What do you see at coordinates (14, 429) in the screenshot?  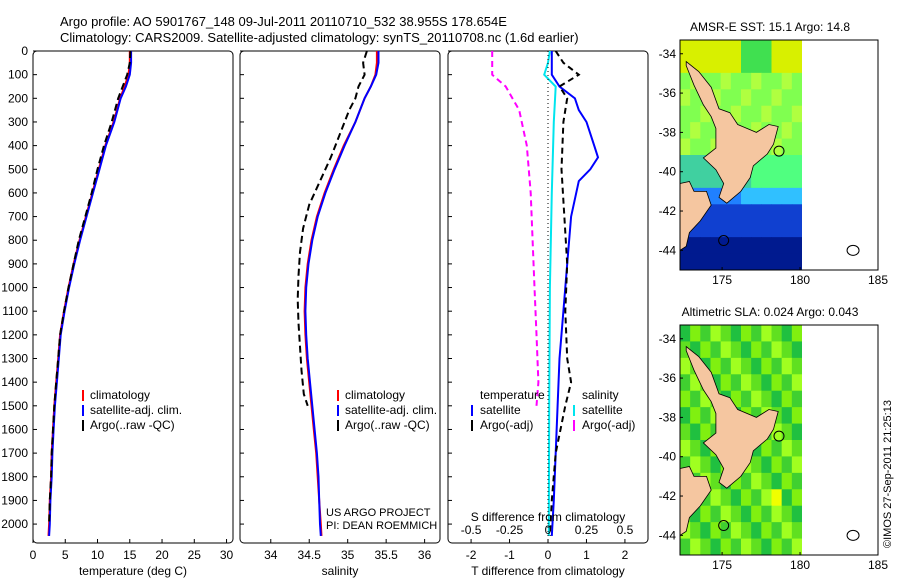 I see `depth-tick-label: 1600` at bounding box center [14, 429].